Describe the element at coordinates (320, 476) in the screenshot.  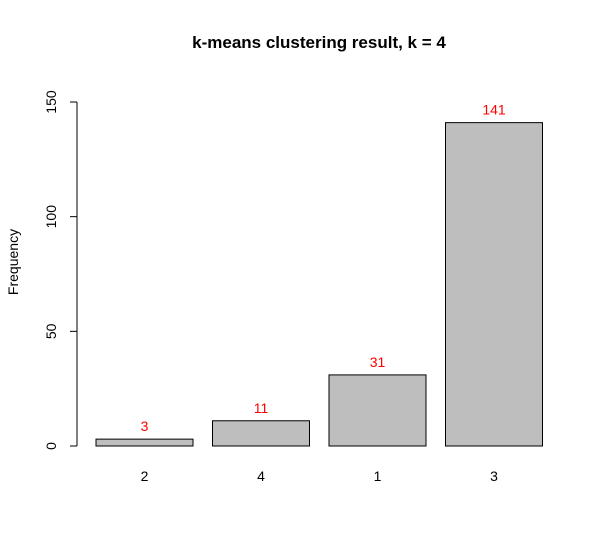
I see `x-tick-labels-group: 2 4 1 3` at that location.